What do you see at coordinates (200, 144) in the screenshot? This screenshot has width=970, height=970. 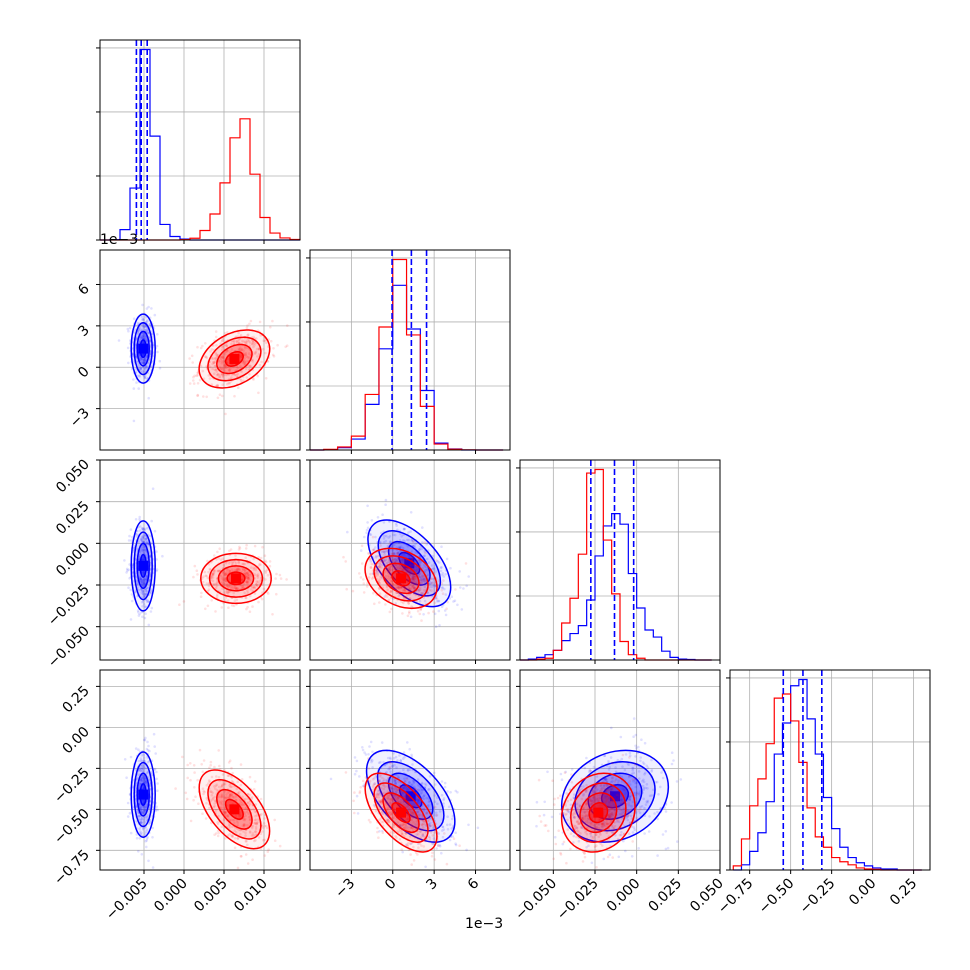 I see `histogram-blue` at bounding box center [200, 144].